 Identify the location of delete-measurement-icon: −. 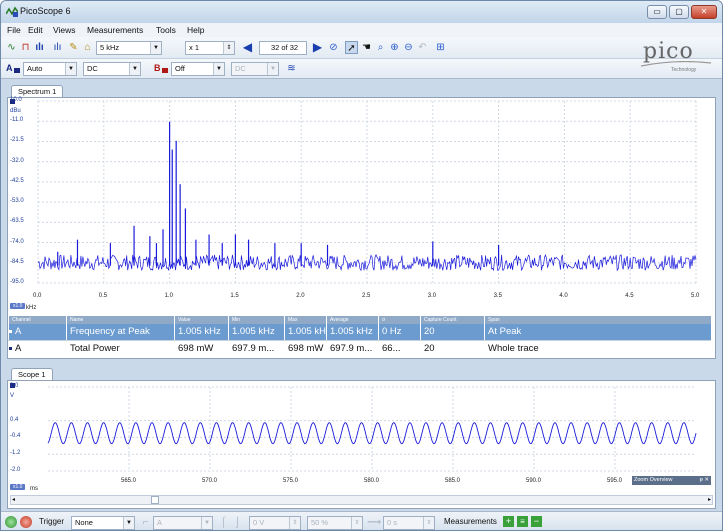
(536, 521).